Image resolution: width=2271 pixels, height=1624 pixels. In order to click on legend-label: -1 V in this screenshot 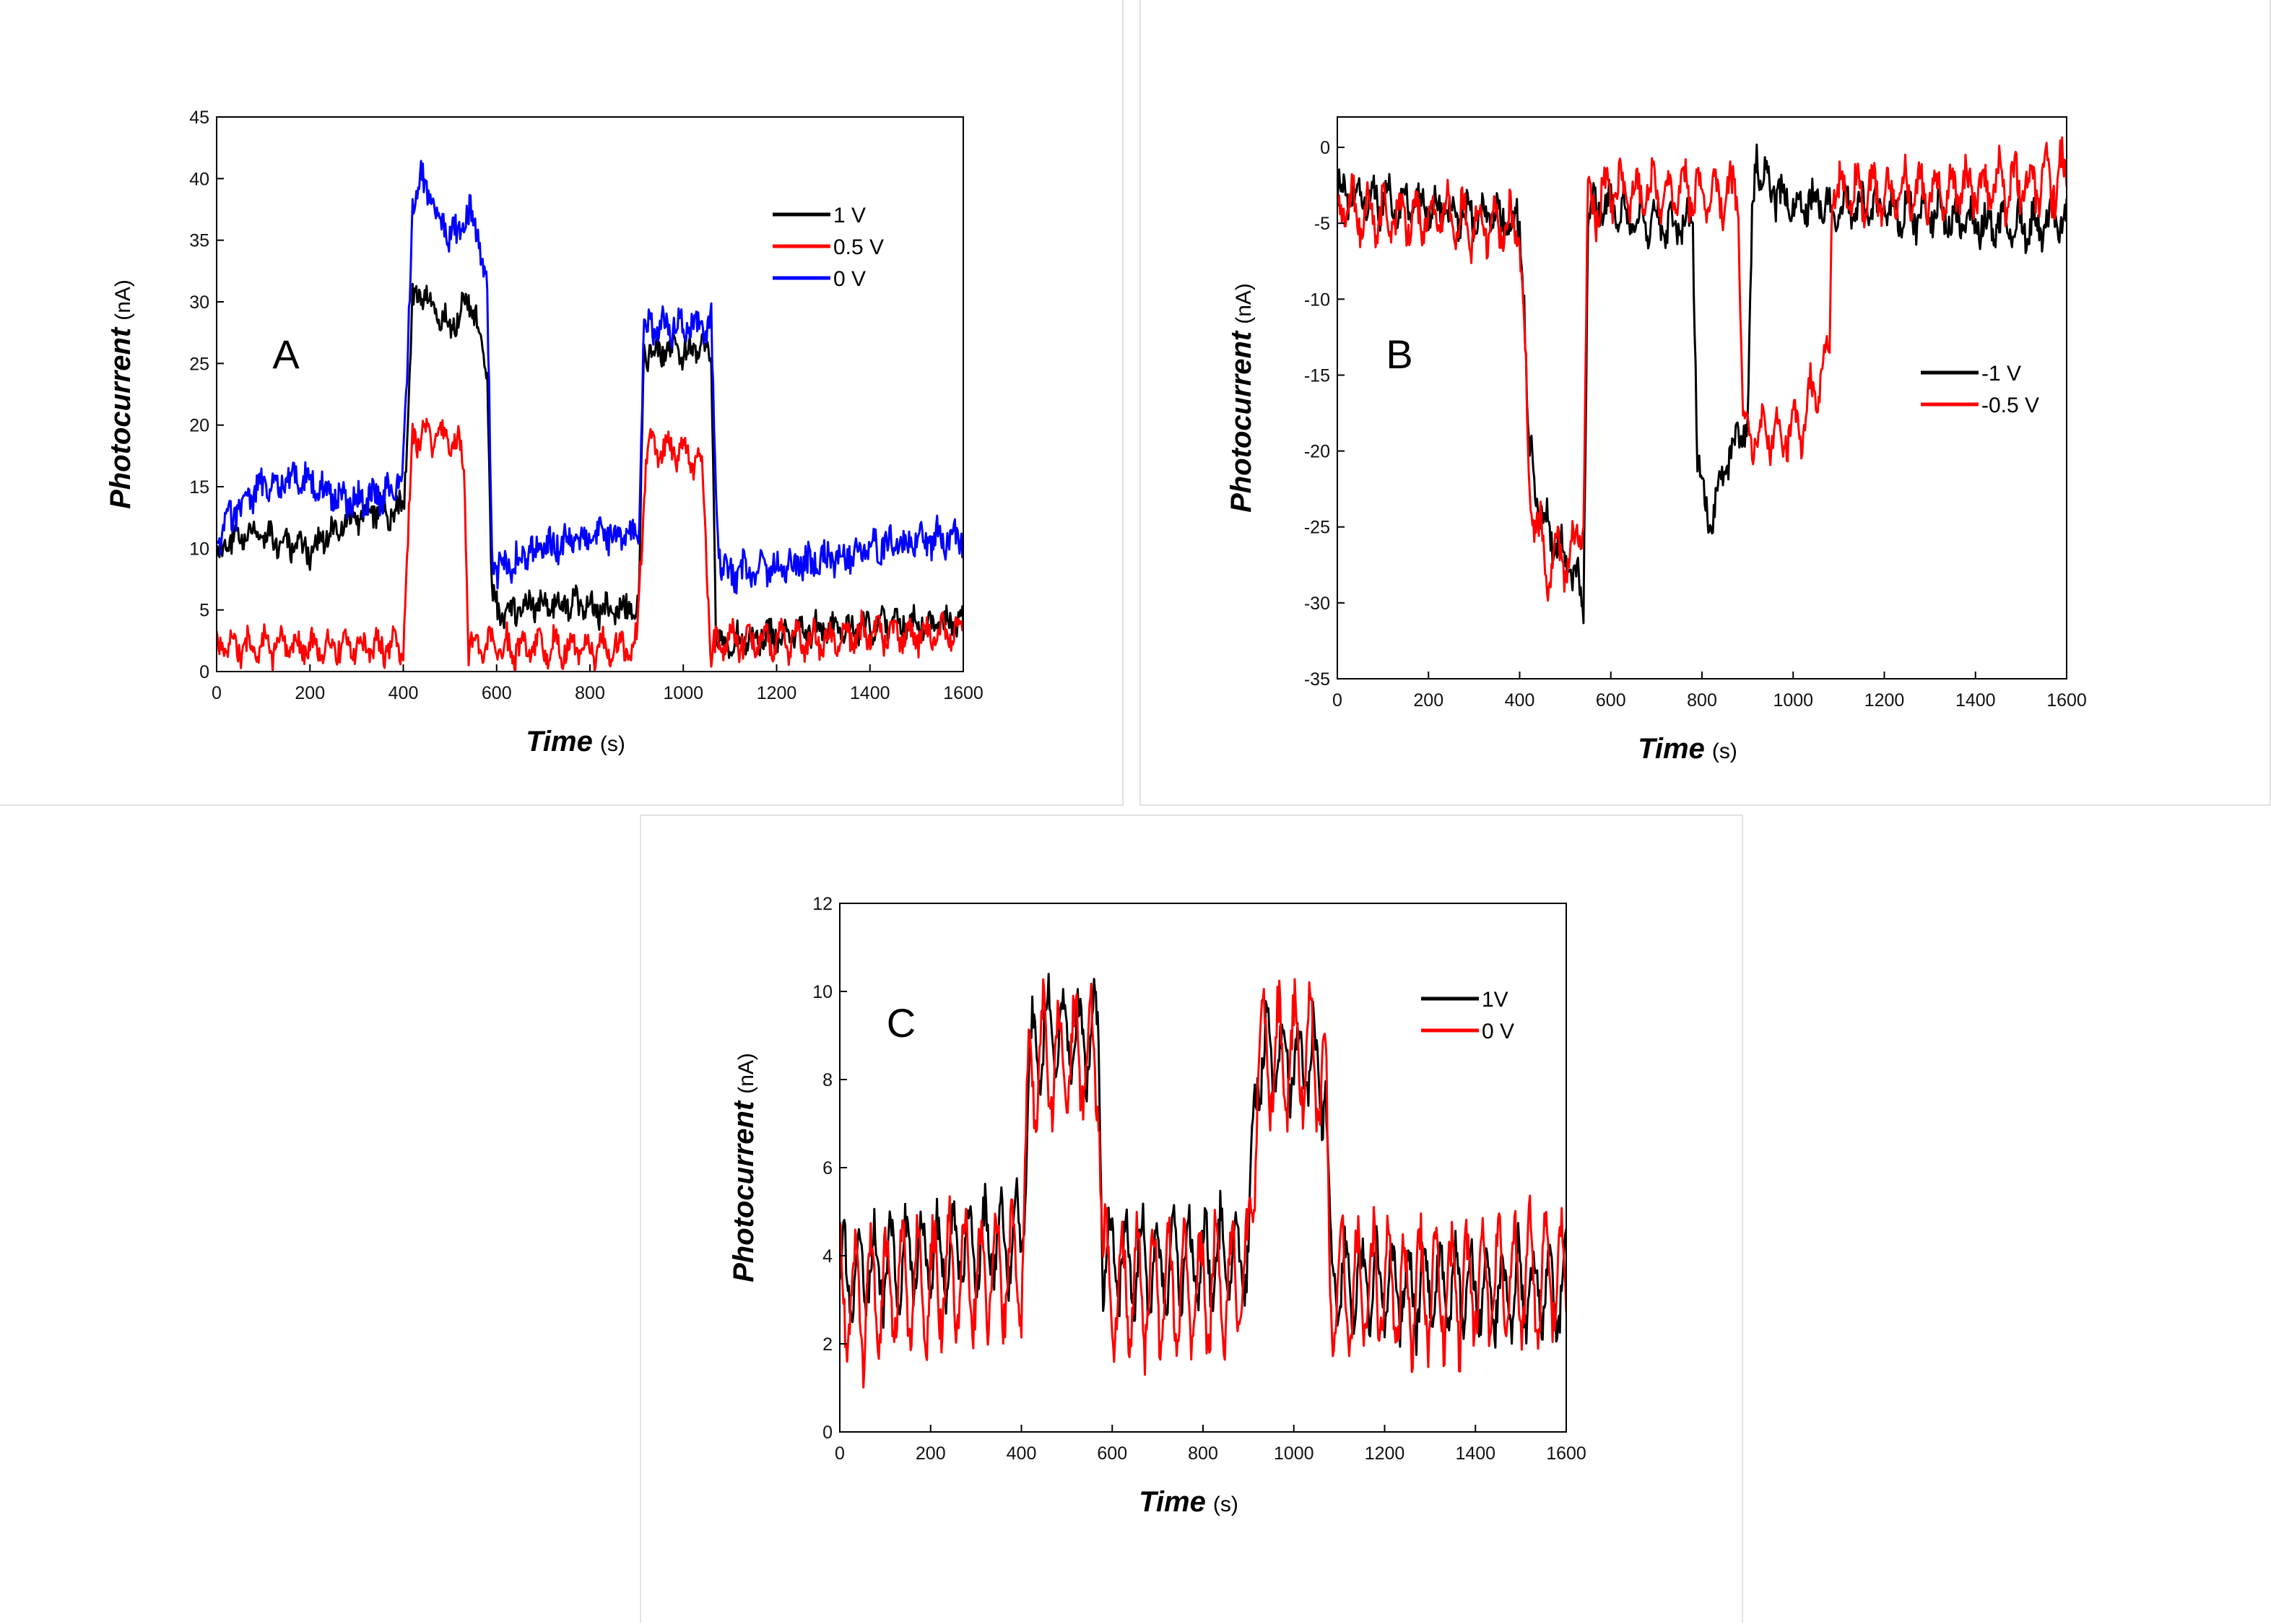, I will do `click(2001, 374)`.